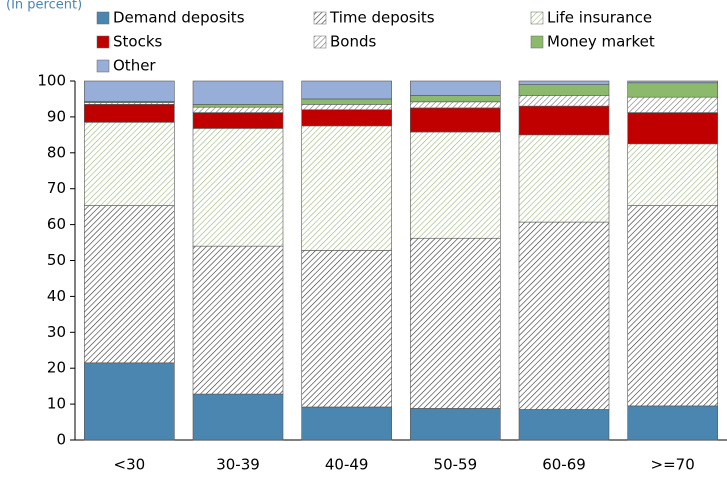 This screenshot has width=727, height=482. I want to click on x-tick-label: 30-39, so click(238, 465).